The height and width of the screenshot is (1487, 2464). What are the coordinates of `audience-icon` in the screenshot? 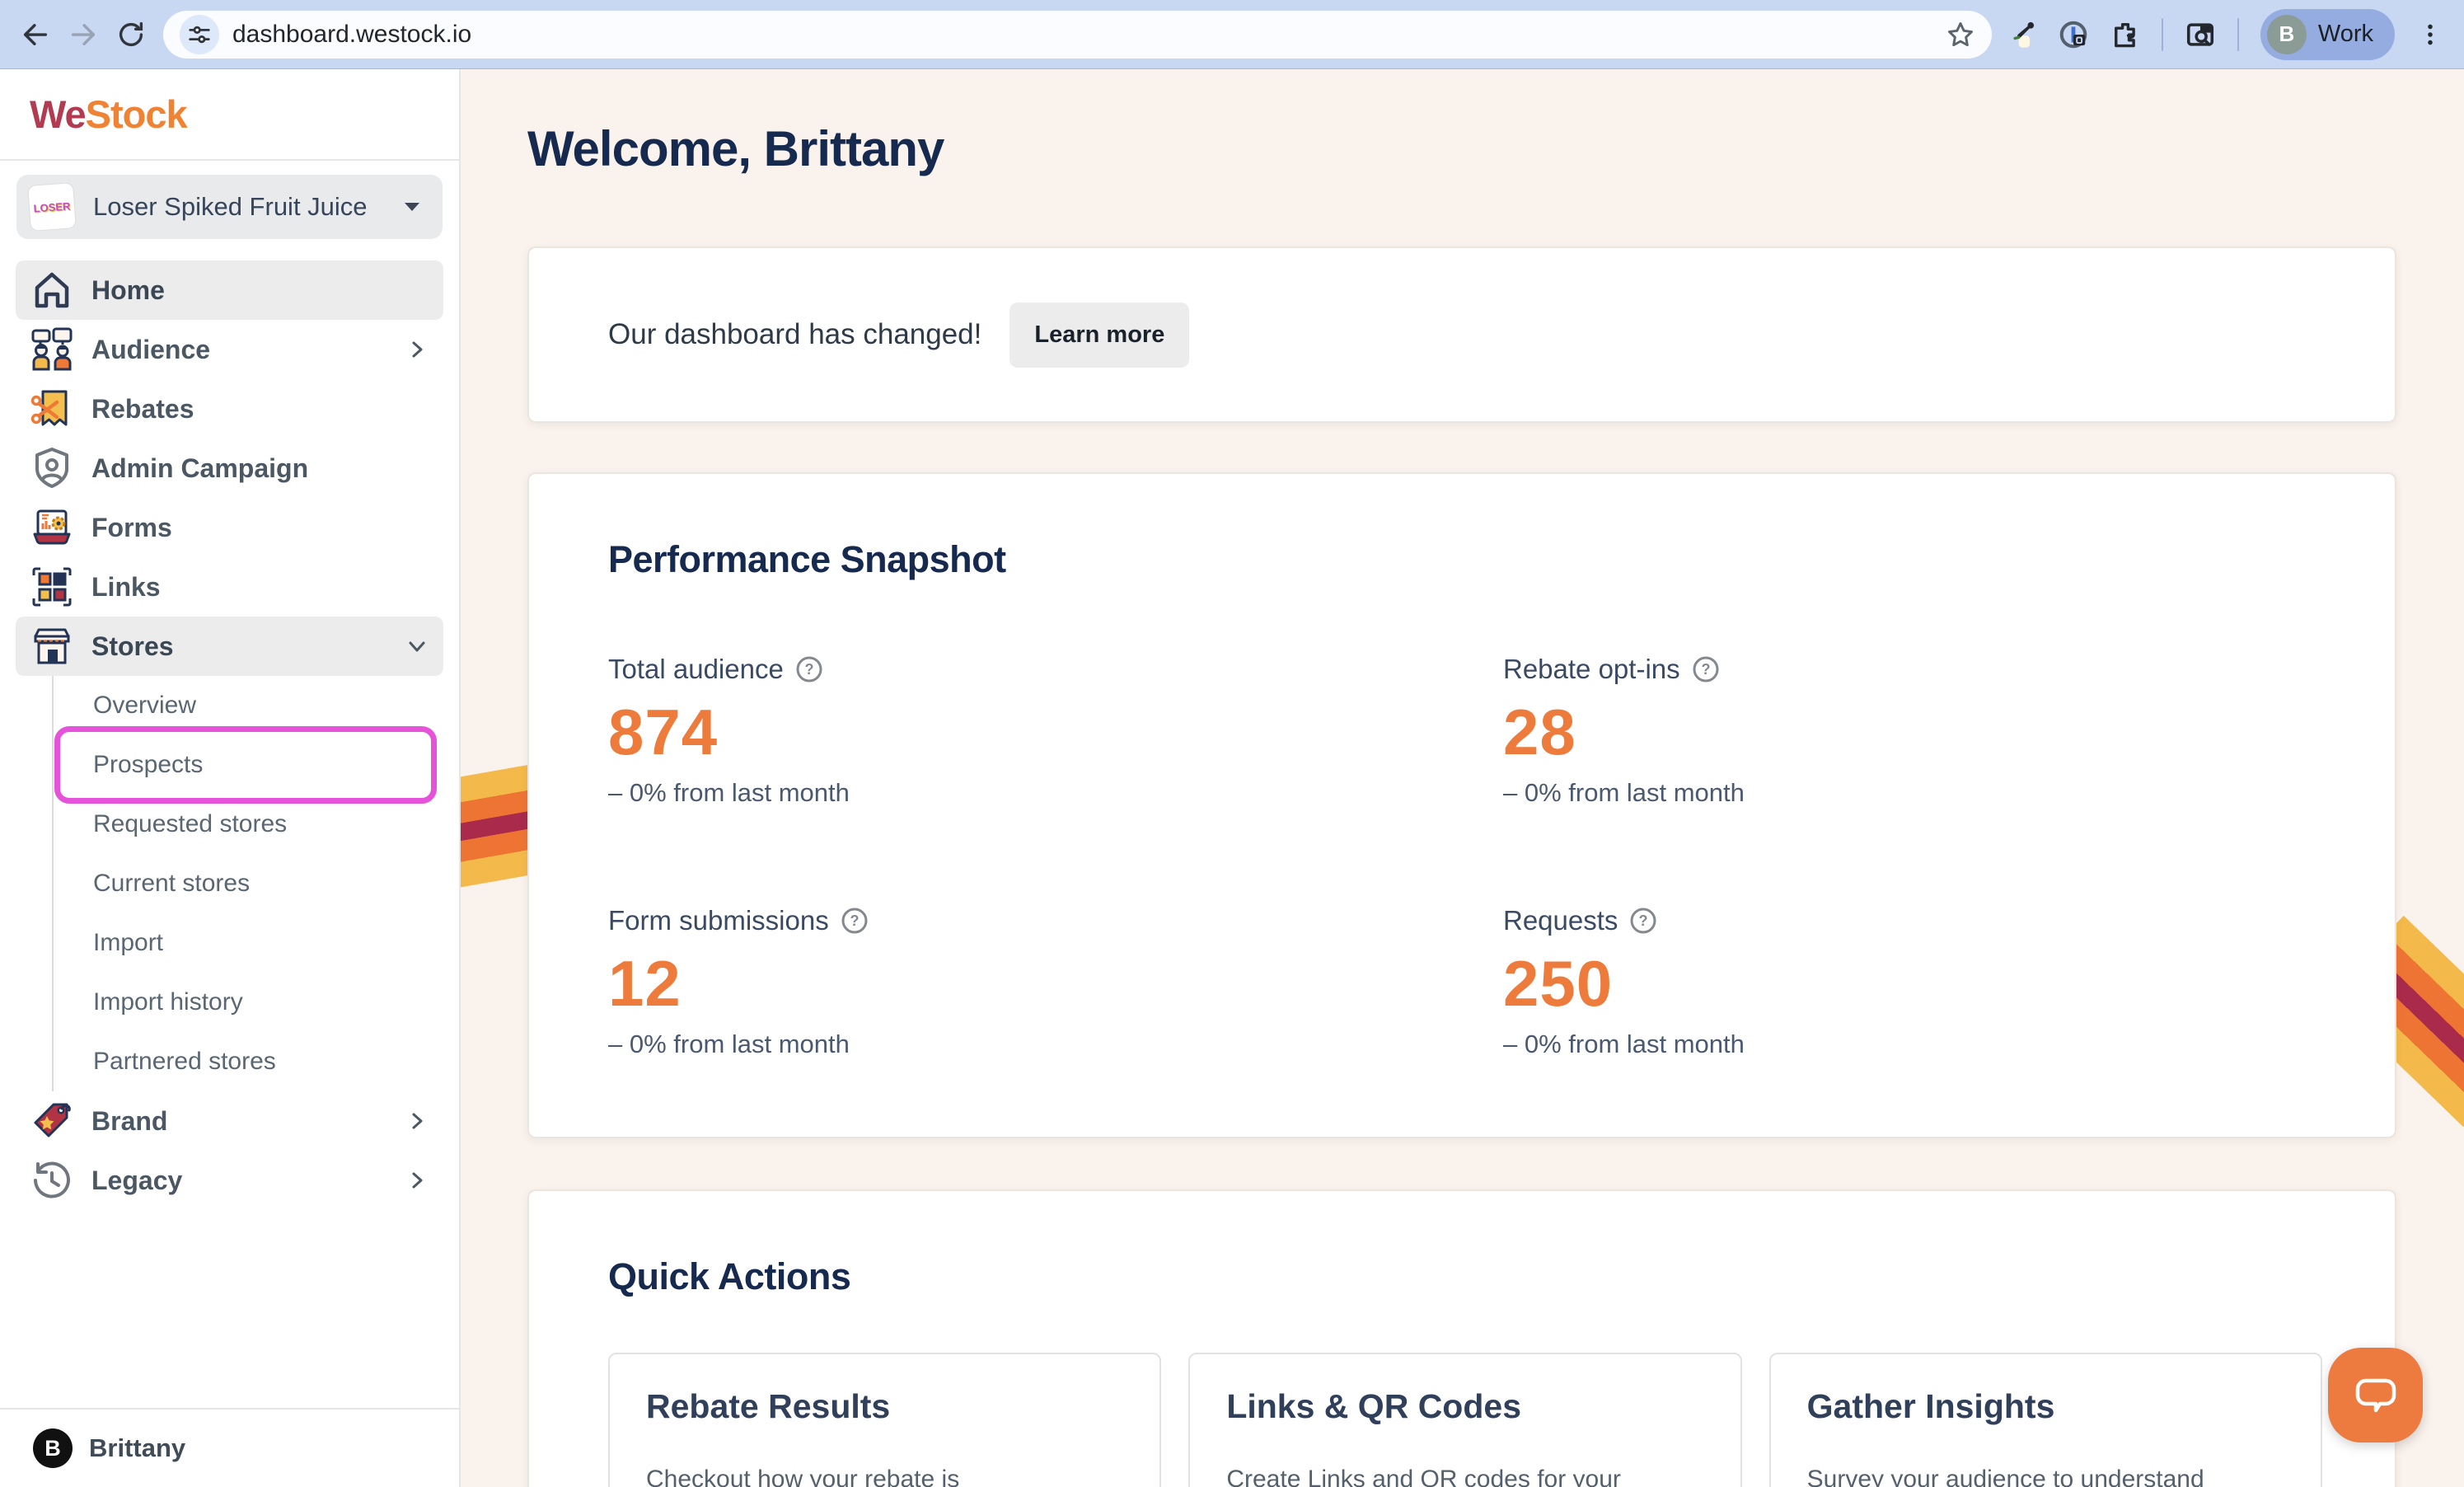 It's located at (56, 349).